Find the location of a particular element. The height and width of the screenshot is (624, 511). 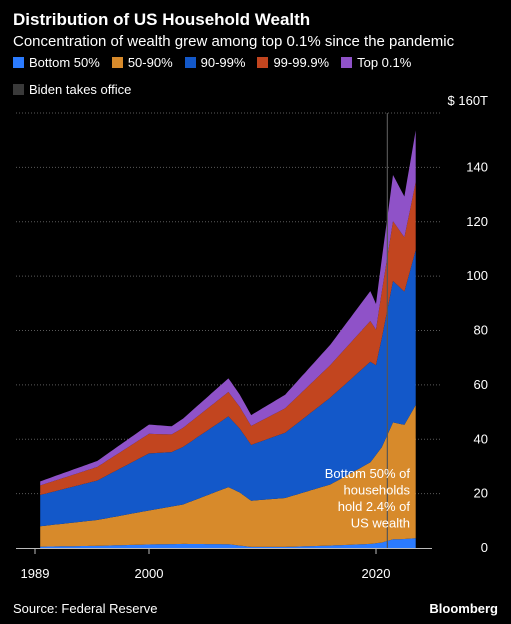

x-tick-label-2000: 2000 is located at coordinates (149, 573).